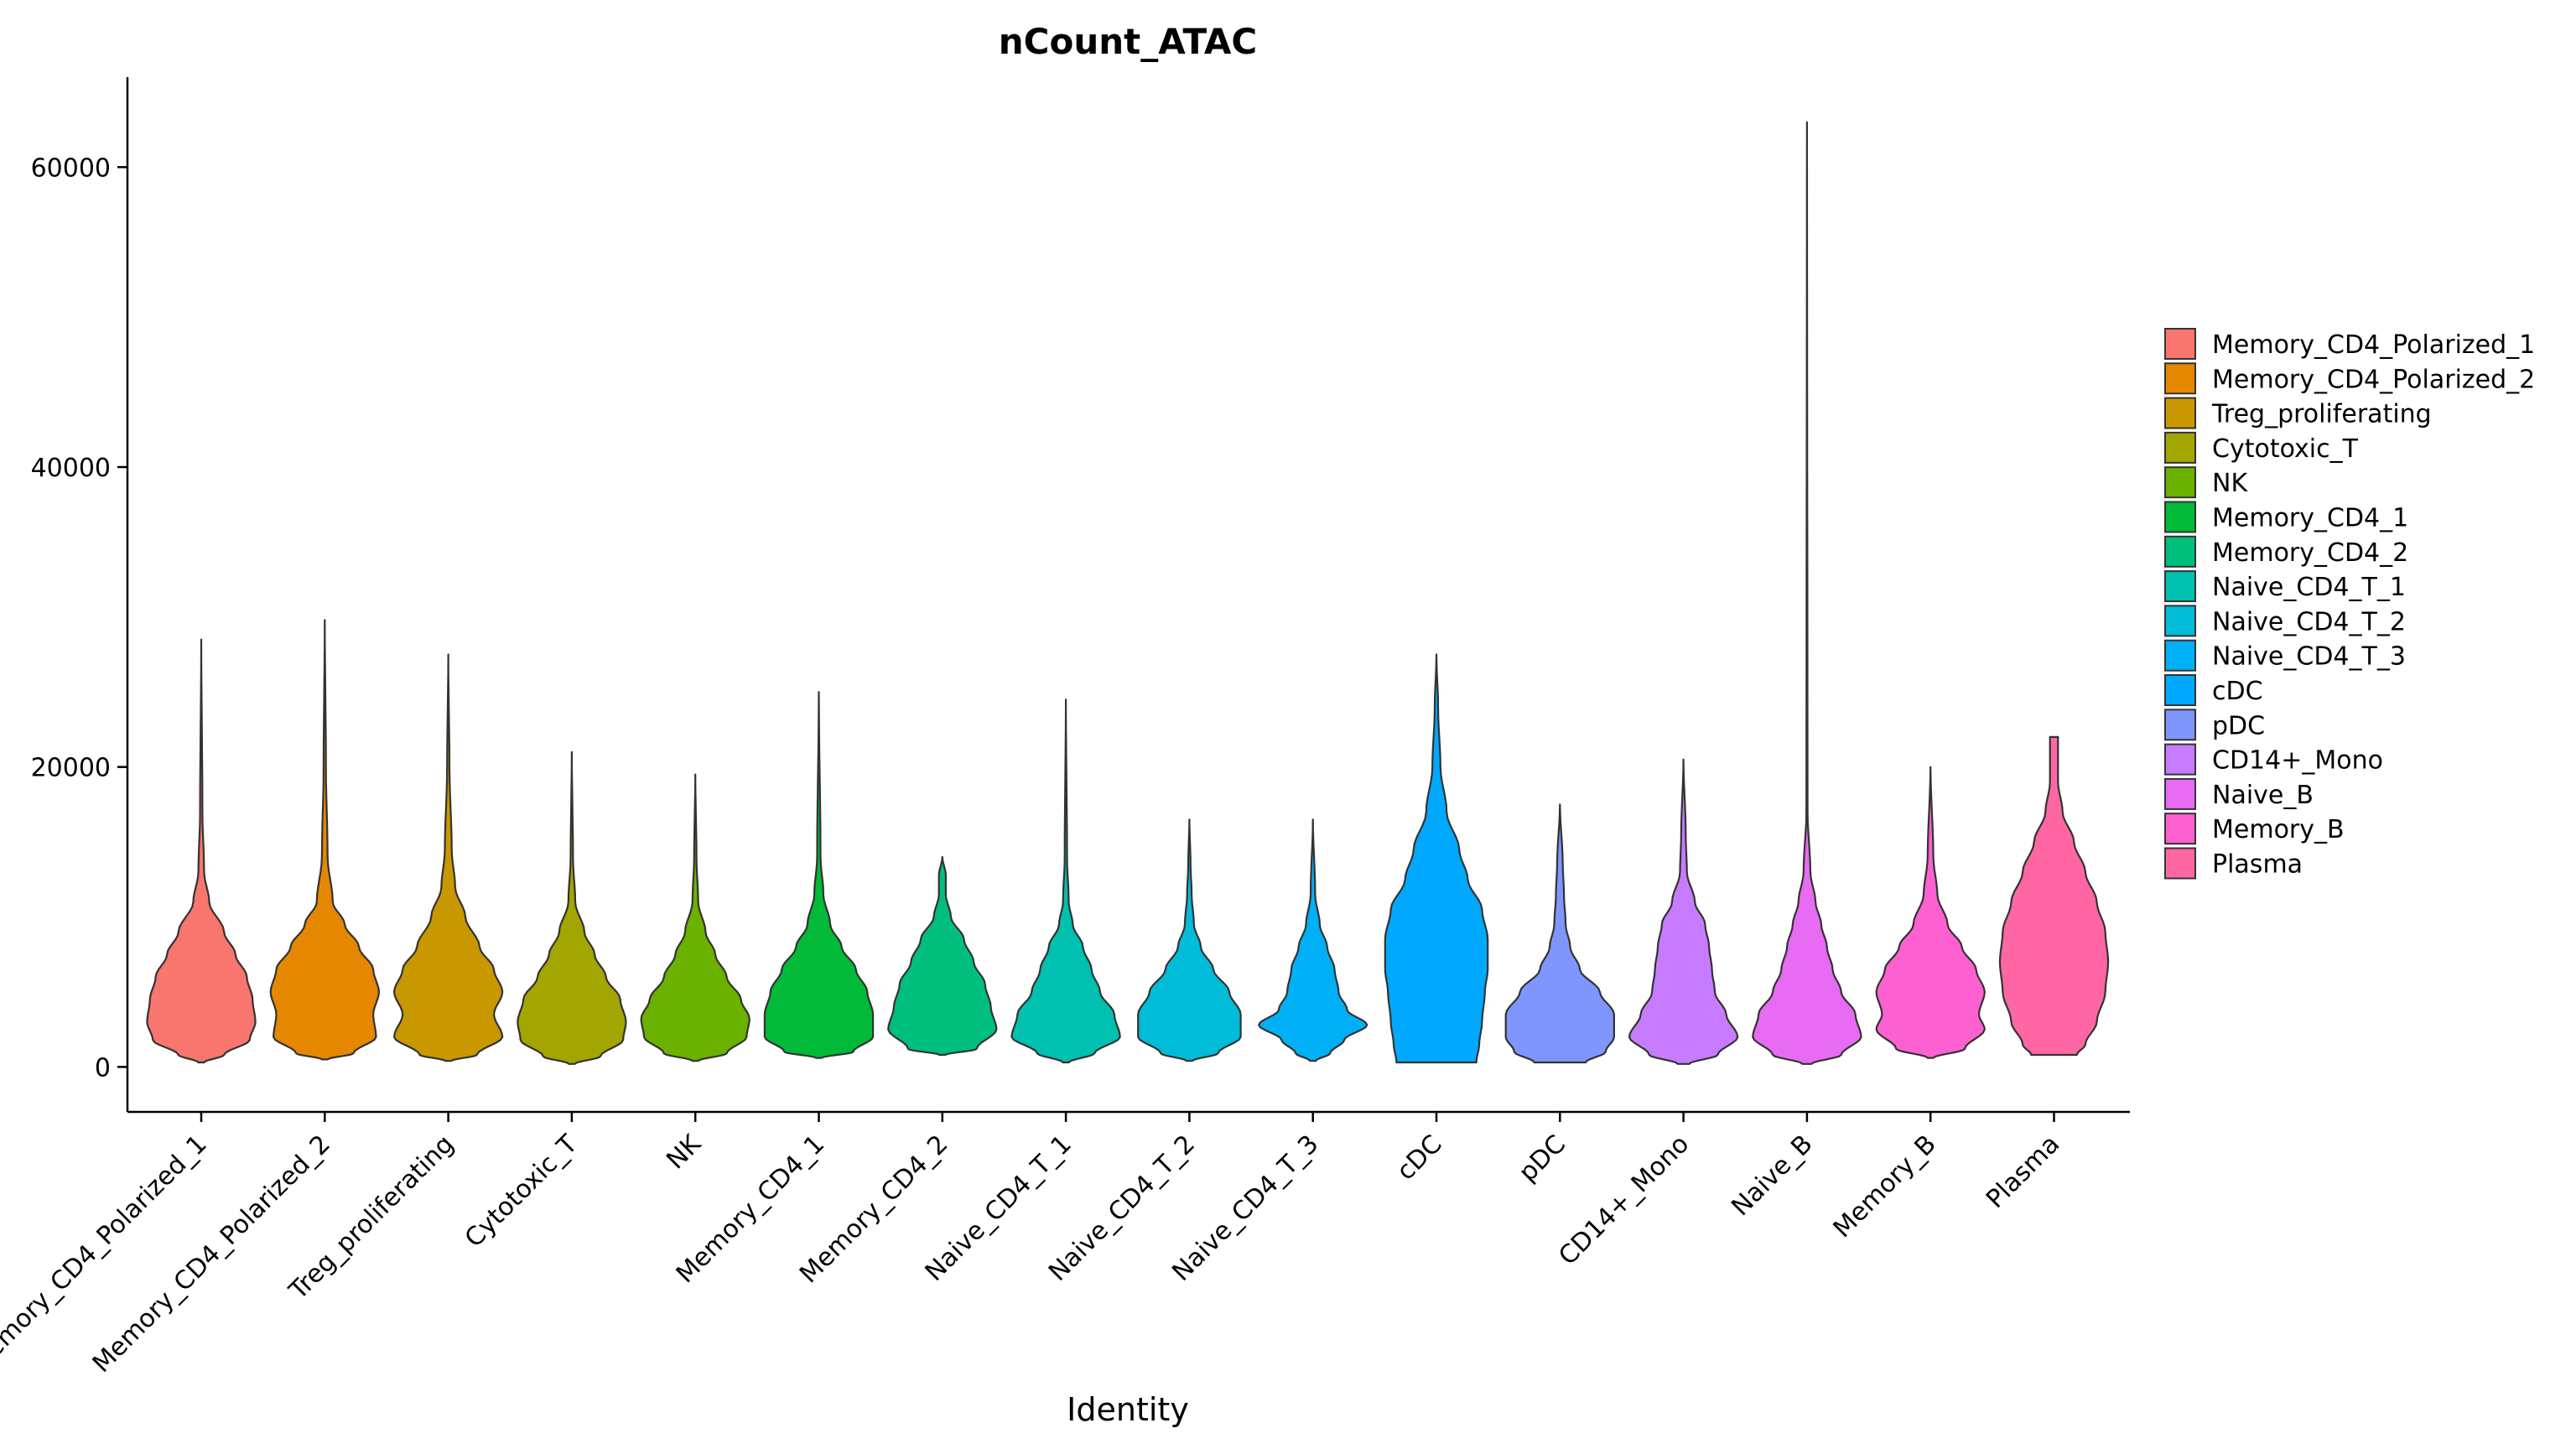  I want to click on legend-label: Cytotoxic_T, so click(2285, 449).